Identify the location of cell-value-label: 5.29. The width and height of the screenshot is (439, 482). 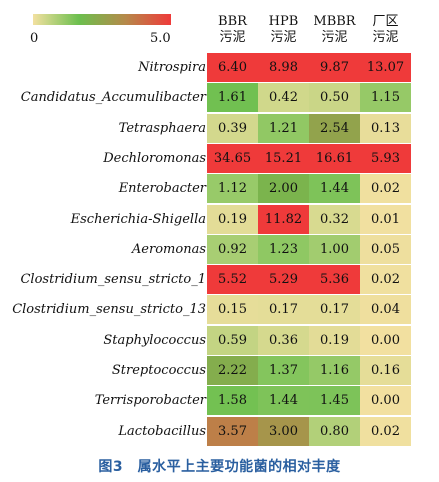
(283, 280).